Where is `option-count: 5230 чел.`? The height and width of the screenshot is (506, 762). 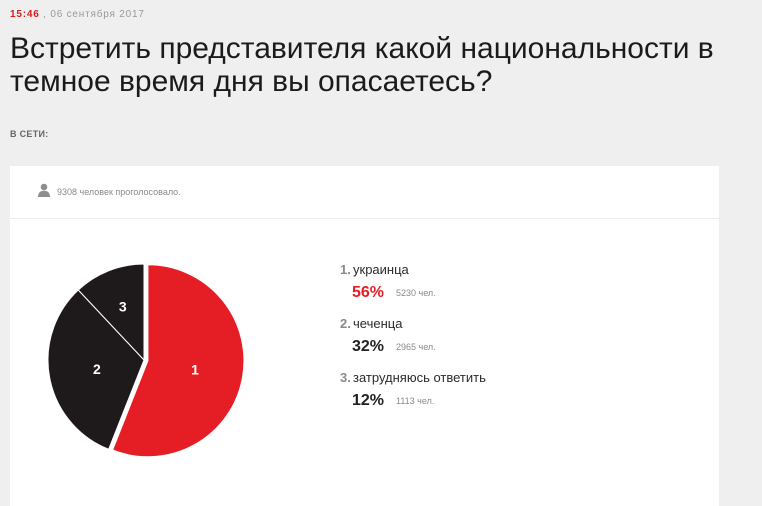
option-count: 5230 чел. is located at coordinates (416, 293).